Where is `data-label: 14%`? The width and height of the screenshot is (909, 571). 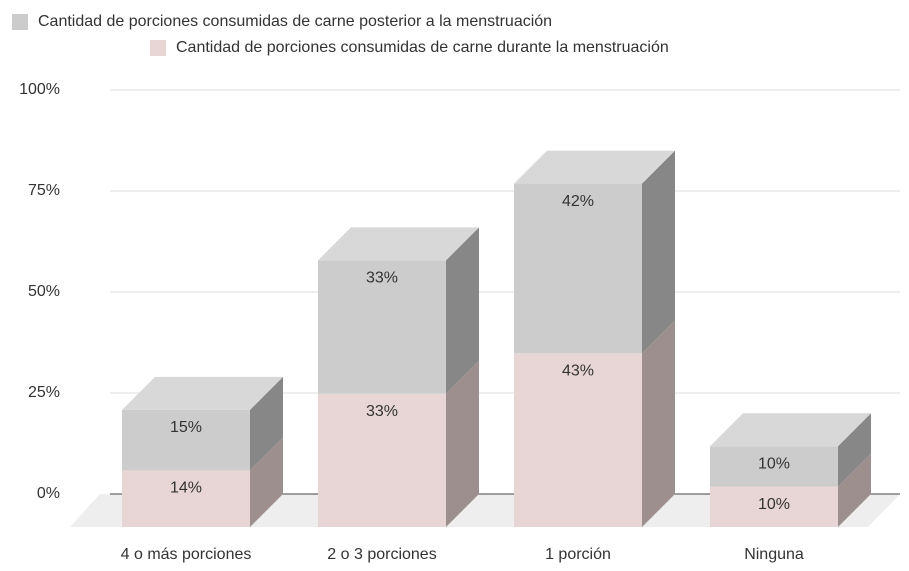 data-label: 14% is located at coordinates (186, 488).